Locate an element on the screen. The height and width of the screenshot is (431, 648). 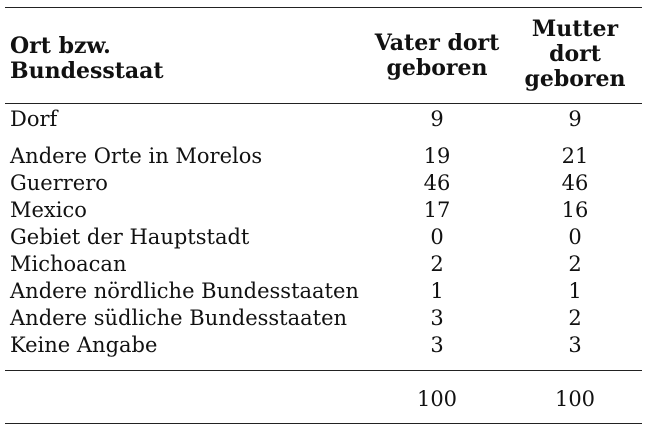
row-location: Keine Angabe is located at coordinates (84, 345).